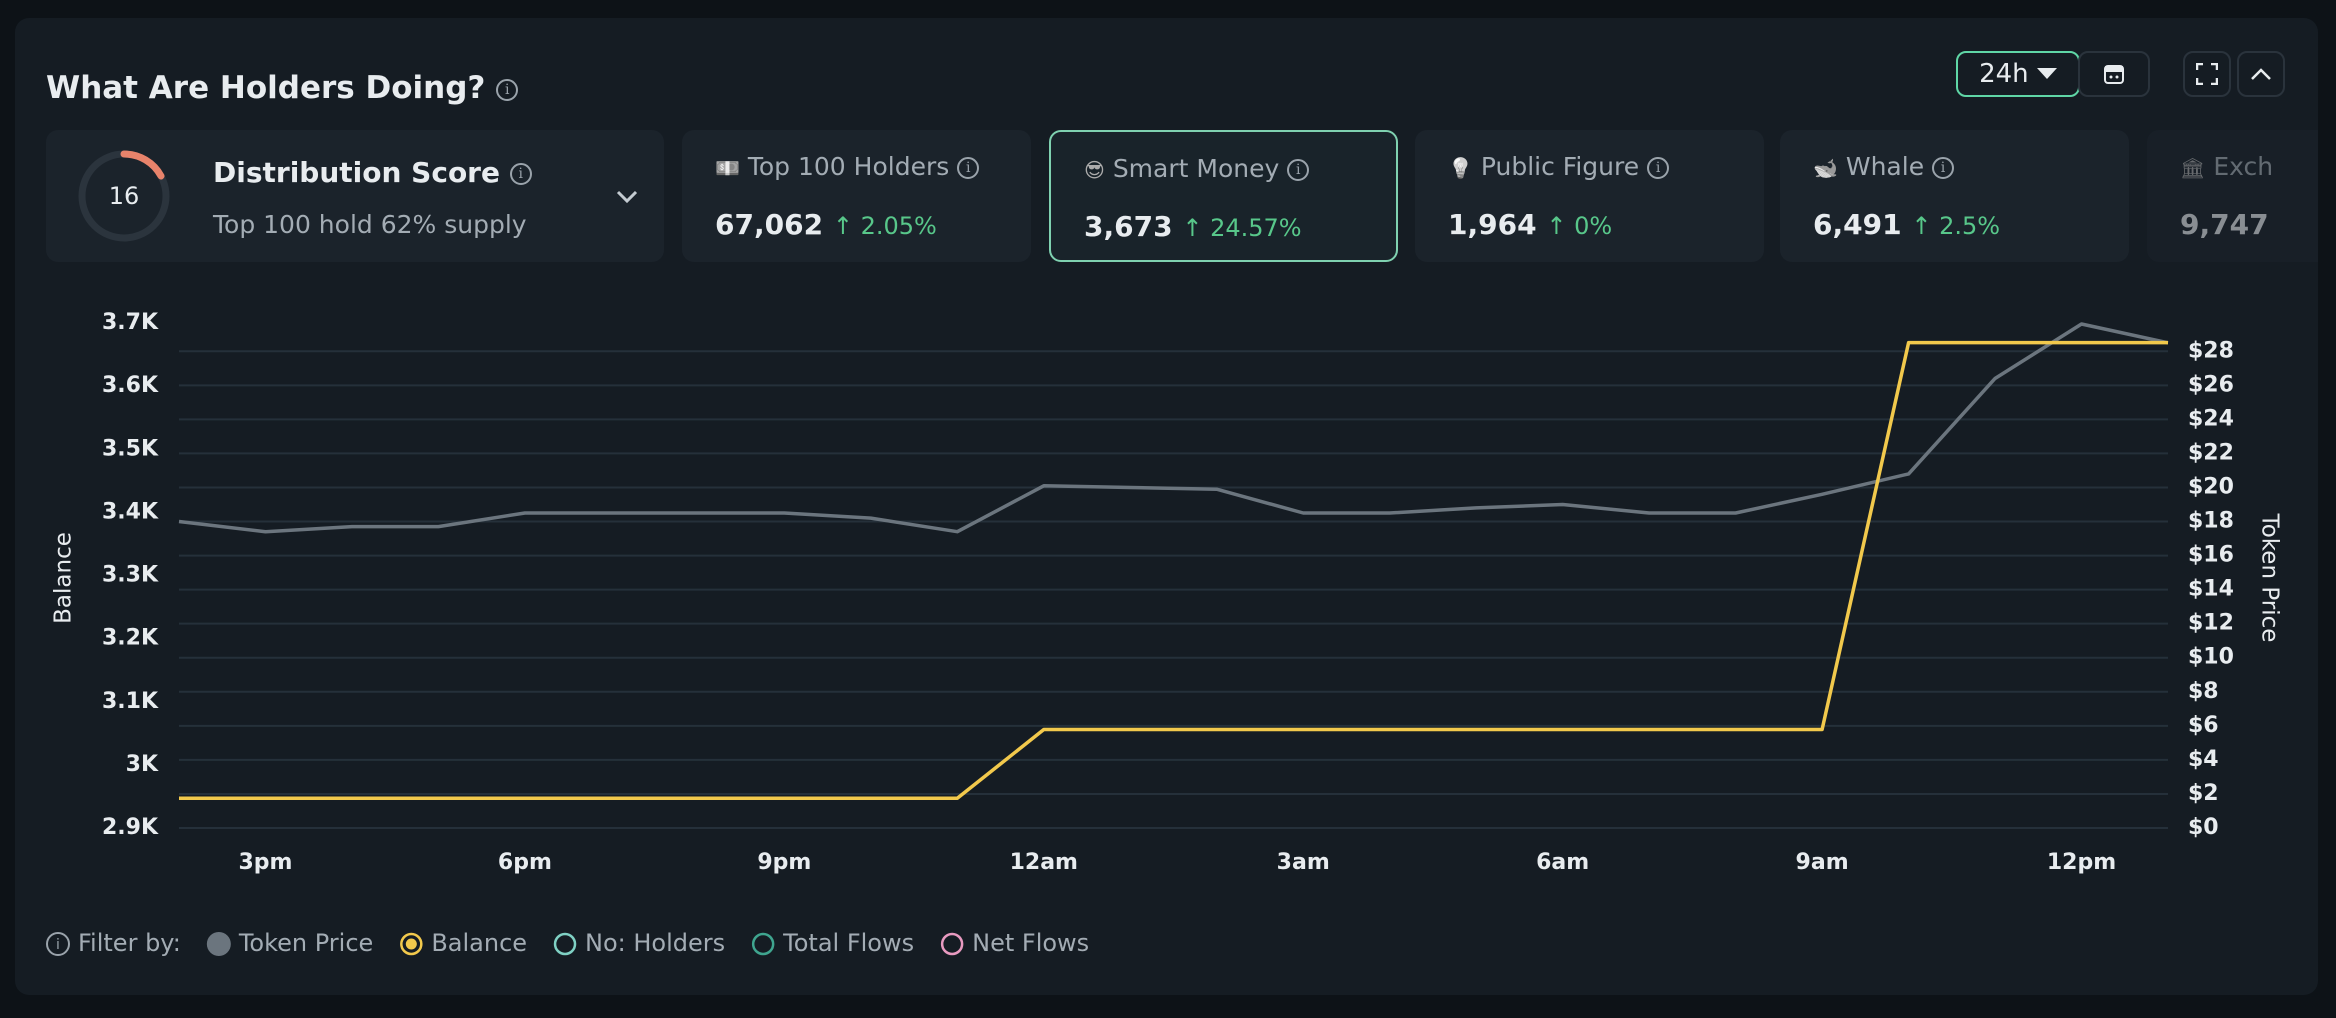 The image size is (2336, 1018). What do you see at coordinates (1256, 228) in the screenshot?
I see `card-change-text: 24.57%` at bounding box center [1256, 228].